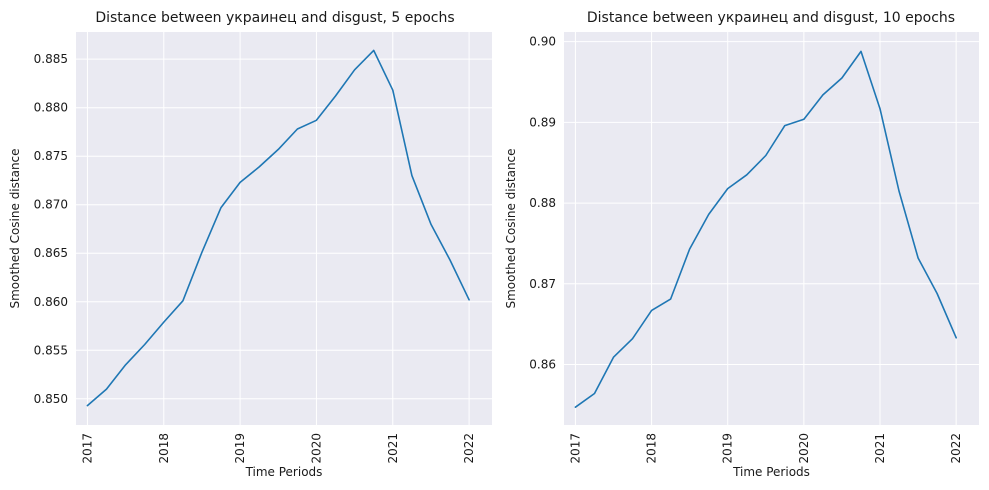 The width and height of the screenshot is (989, 490). What do you see at coordinates (542, 42) in the screenshot?
I see `y-tick-label: 0.90` at bounding box center [542, 42].